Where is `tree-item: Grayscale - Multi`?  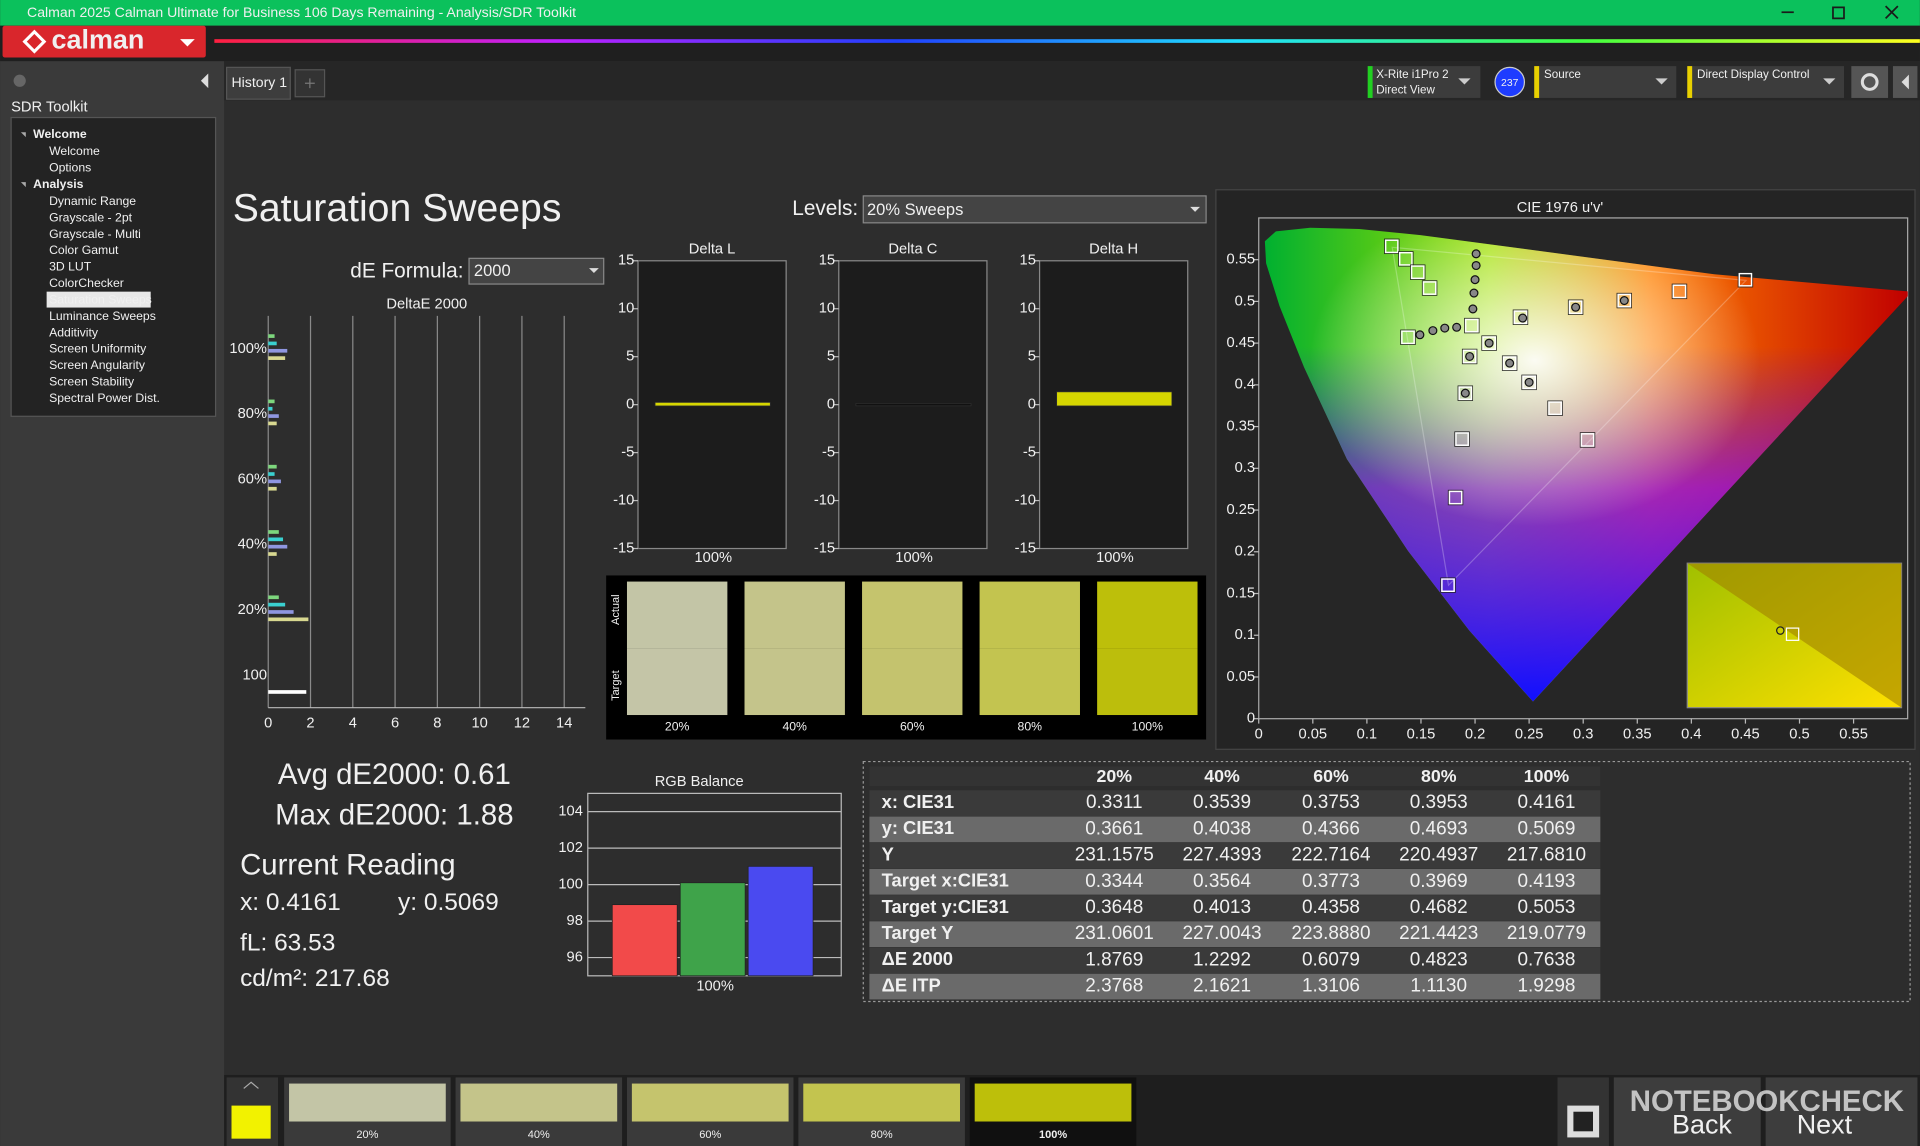
tree-item: Grayscale - Multi is located at coordinates (95, 234).